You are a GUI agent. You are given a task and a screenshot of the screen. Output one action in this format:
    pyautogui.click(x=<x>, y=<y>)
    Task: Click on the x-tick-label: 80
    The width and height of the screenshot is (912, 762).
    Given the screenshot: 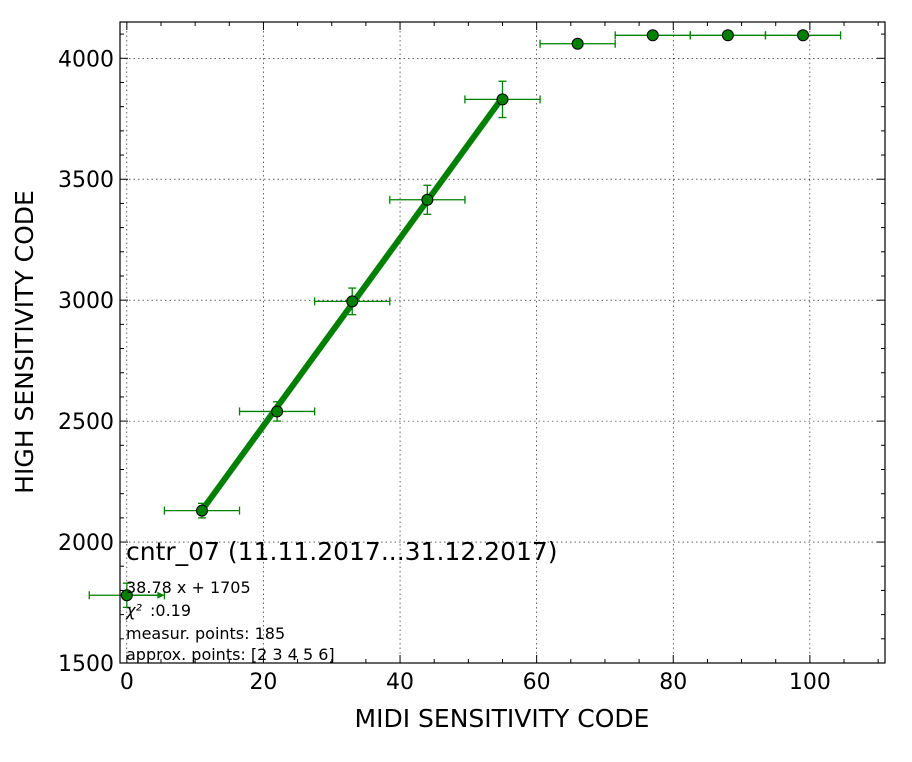 What is the action you would take?
    pyautogui.click(x=673, y=682)
    